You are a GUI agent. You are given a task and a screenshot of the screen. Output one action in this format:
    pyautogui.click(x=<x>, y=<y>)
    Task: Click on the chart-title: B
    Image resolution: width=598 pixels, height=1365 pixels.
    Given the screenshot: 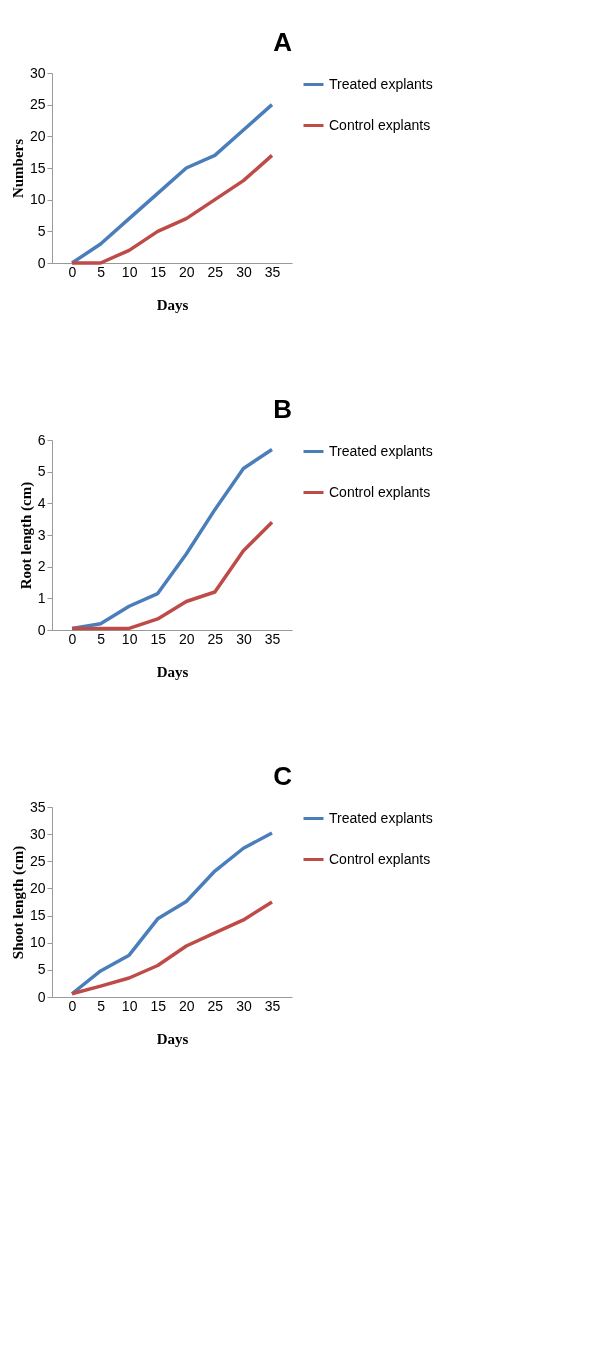 What is the action you would take?
    pyautogui.click(x=282, y=409)
    